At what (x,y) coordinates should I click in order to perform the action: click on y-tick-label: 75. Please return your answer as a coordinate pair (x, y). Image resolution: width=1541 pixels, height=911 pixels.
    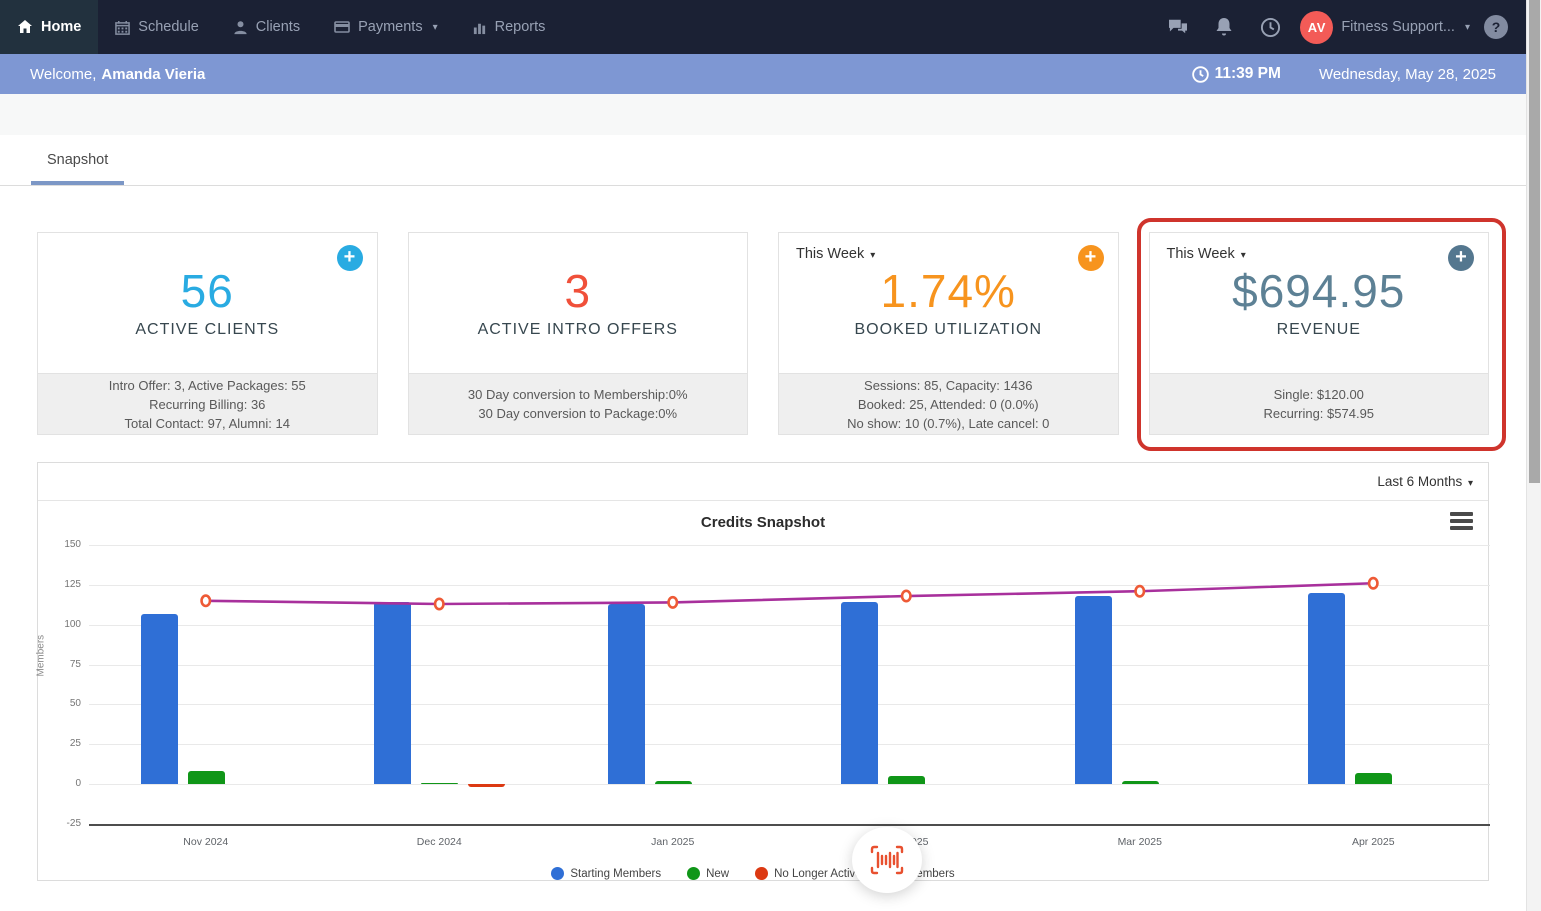
    Looking at the image, I should click on (75, 664).